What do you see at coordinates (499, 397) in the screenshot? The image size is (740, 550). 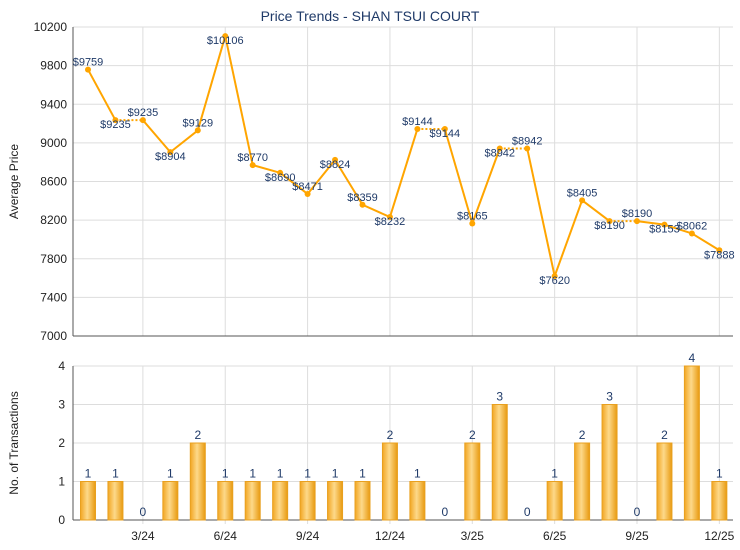 I see `bar-label: 3` at bounding box center [499, 397].